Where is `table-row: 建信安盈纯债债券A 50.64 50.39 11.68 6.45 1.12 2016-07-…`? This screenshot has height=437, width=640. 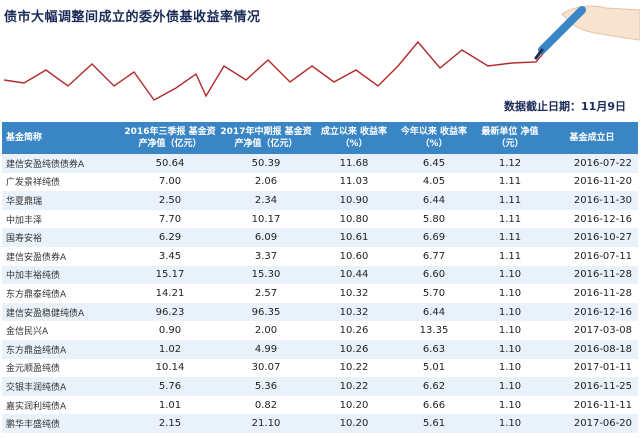 table-row: 建信安盈纯债债券A 50.64 50.39 11.68 6.45 1.12 2016-07-… is located at coordinates (320, 163).